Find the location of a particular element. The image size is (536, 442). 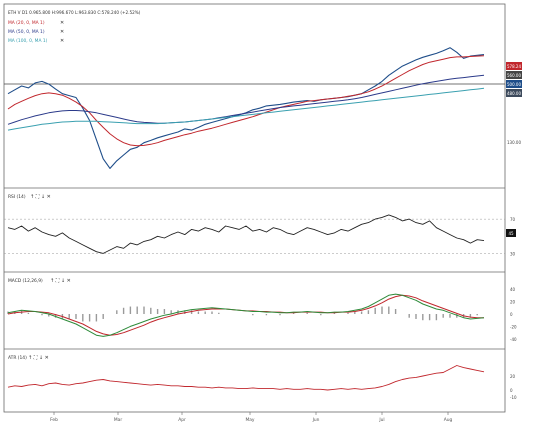

atr-title: ATR (14) is located at coordinates (17, 358).